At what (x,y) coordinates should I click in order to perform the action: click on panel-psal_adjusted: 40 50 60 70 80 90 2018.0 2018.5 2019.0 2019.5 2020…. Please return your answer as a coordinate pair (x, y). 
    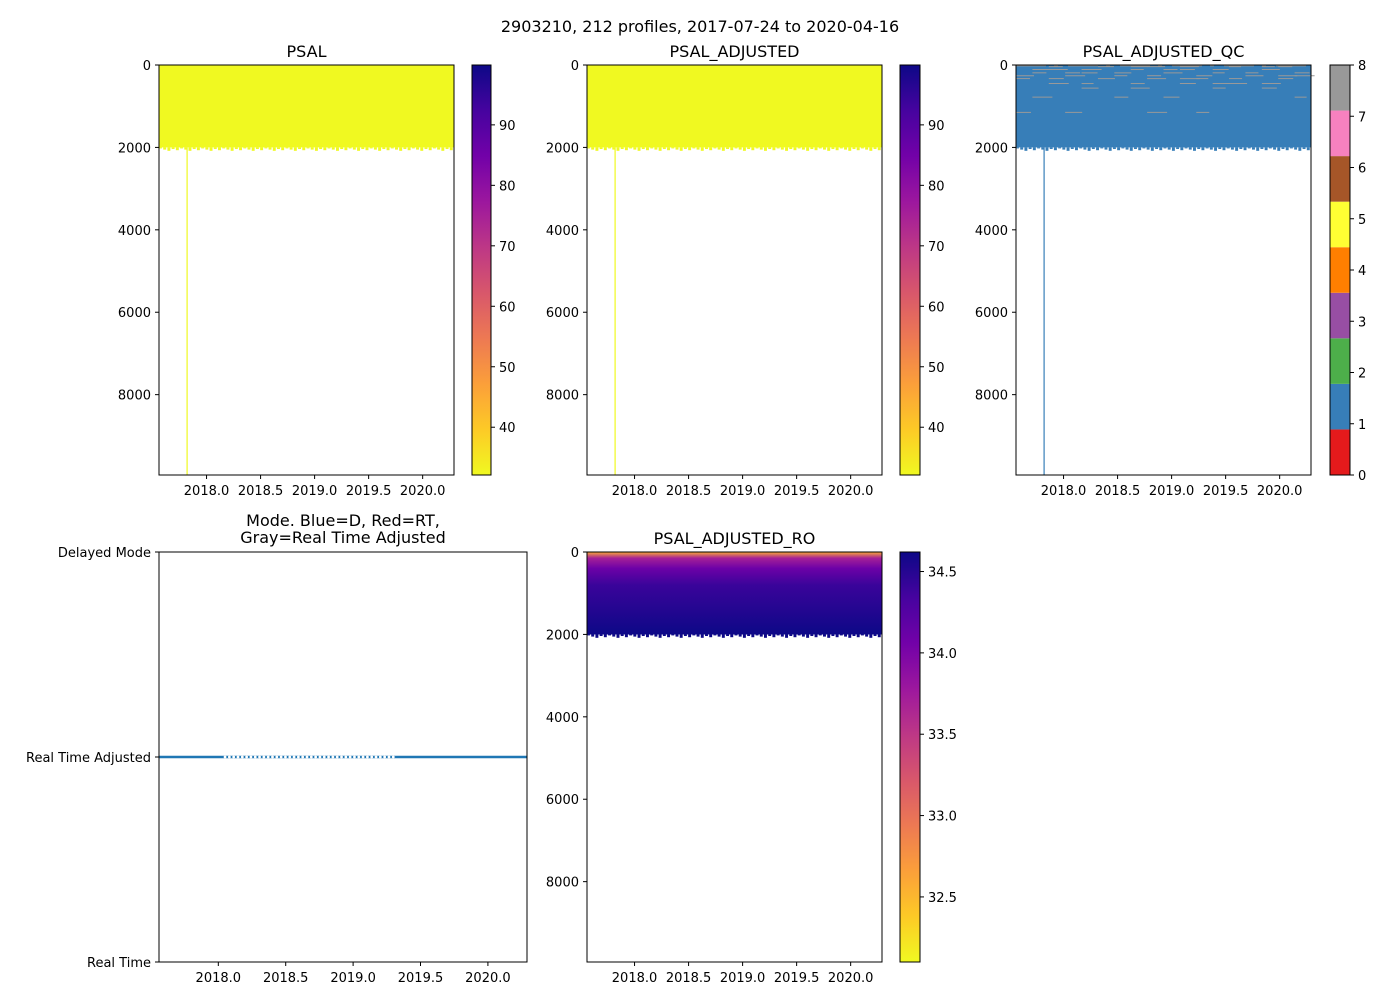
    Looking at the image, I should click on (745, 270).